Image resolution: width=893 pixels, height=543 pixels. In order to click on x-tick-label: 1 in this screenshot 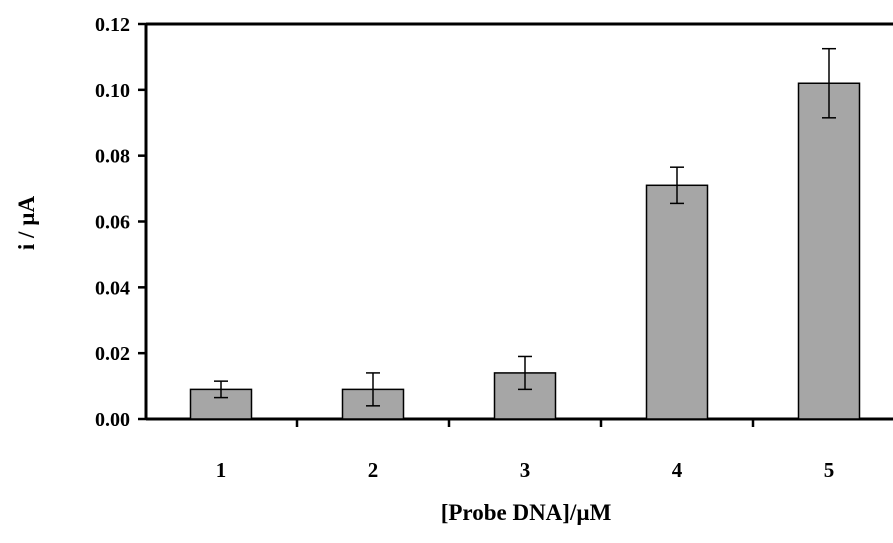, I will do `click(221, 470)`.